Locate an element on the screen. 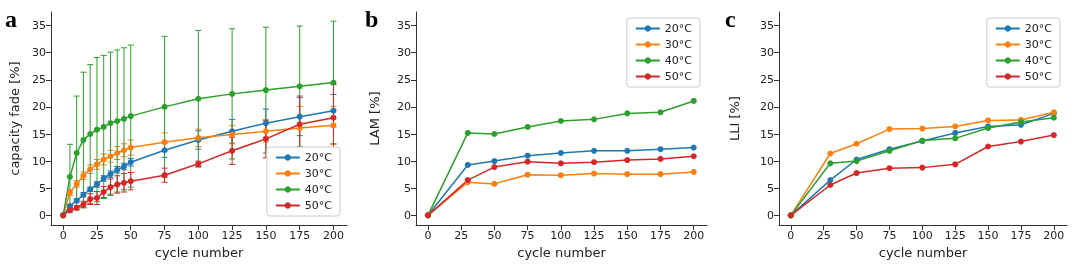 This screenshot has height=268, width=1080. chart-title: c is located at coordinates (730, 19).